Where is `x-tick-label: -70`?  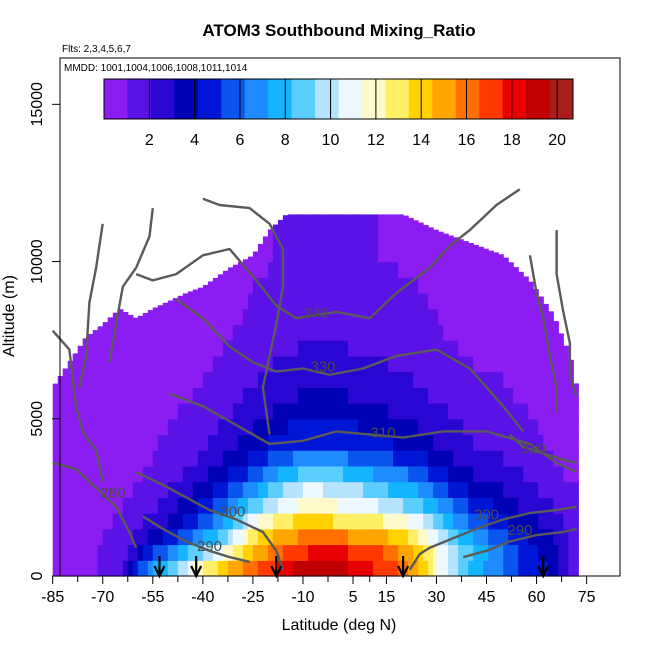 x-tick-label: -70 is located at coordinates (102, 597).